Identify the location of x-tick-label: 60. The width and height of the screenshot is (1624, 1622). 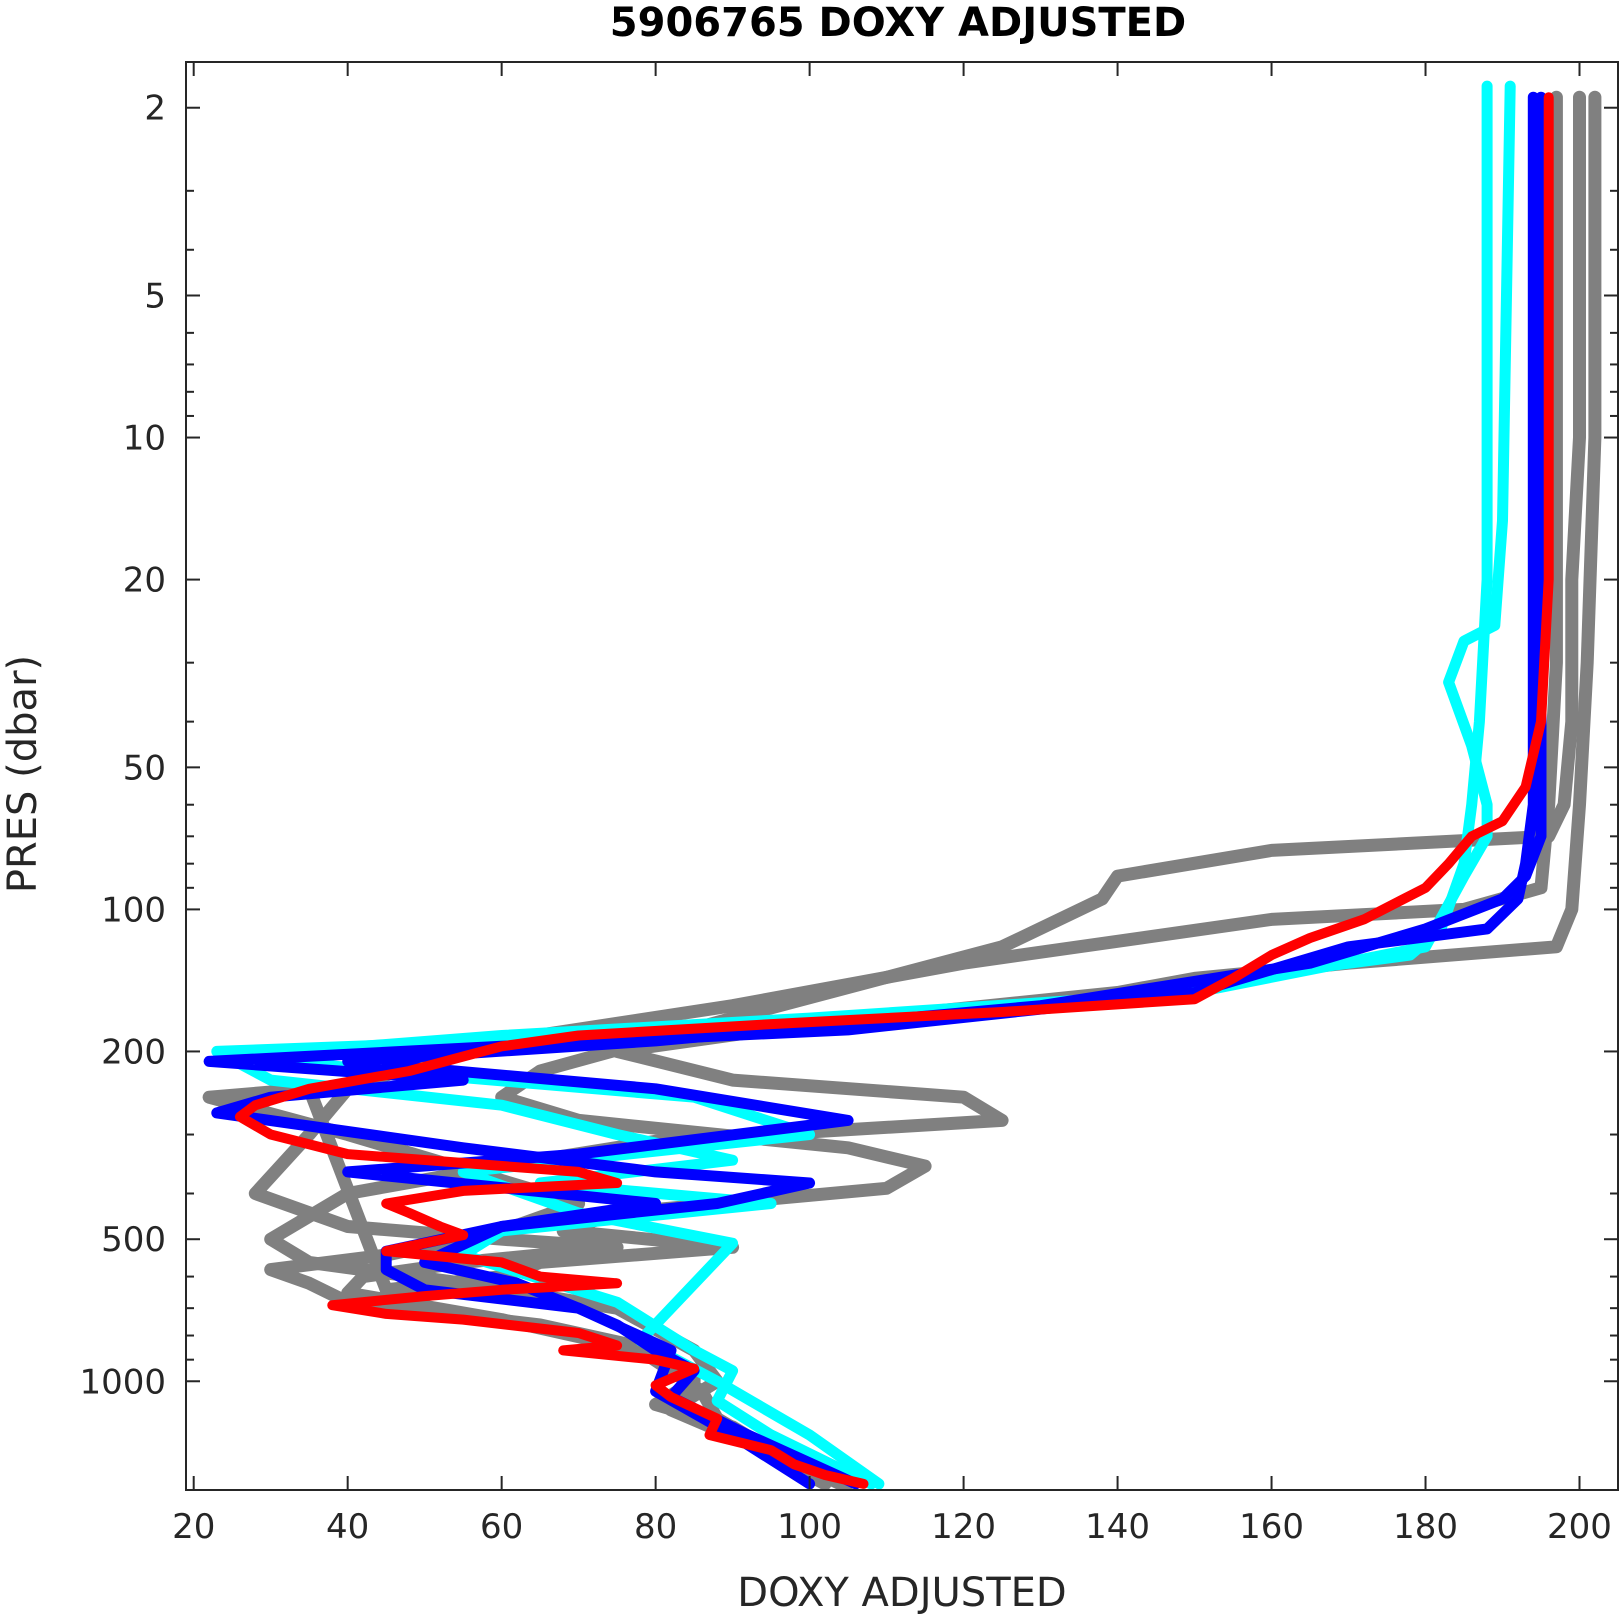
(501, 1527).